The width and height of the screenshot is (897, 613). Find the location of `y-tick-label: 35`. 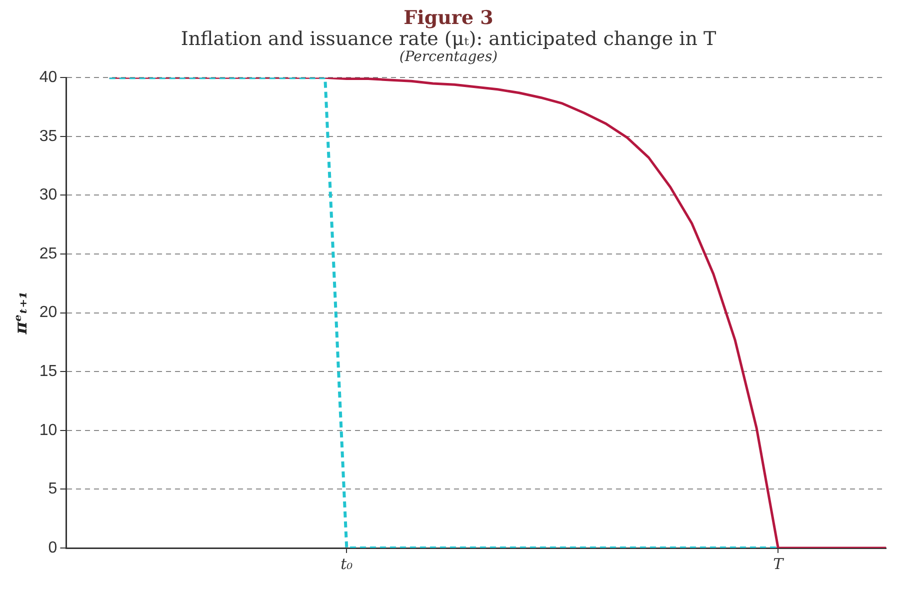

y-tick-label: 35 is located at coordinates (48, 136).